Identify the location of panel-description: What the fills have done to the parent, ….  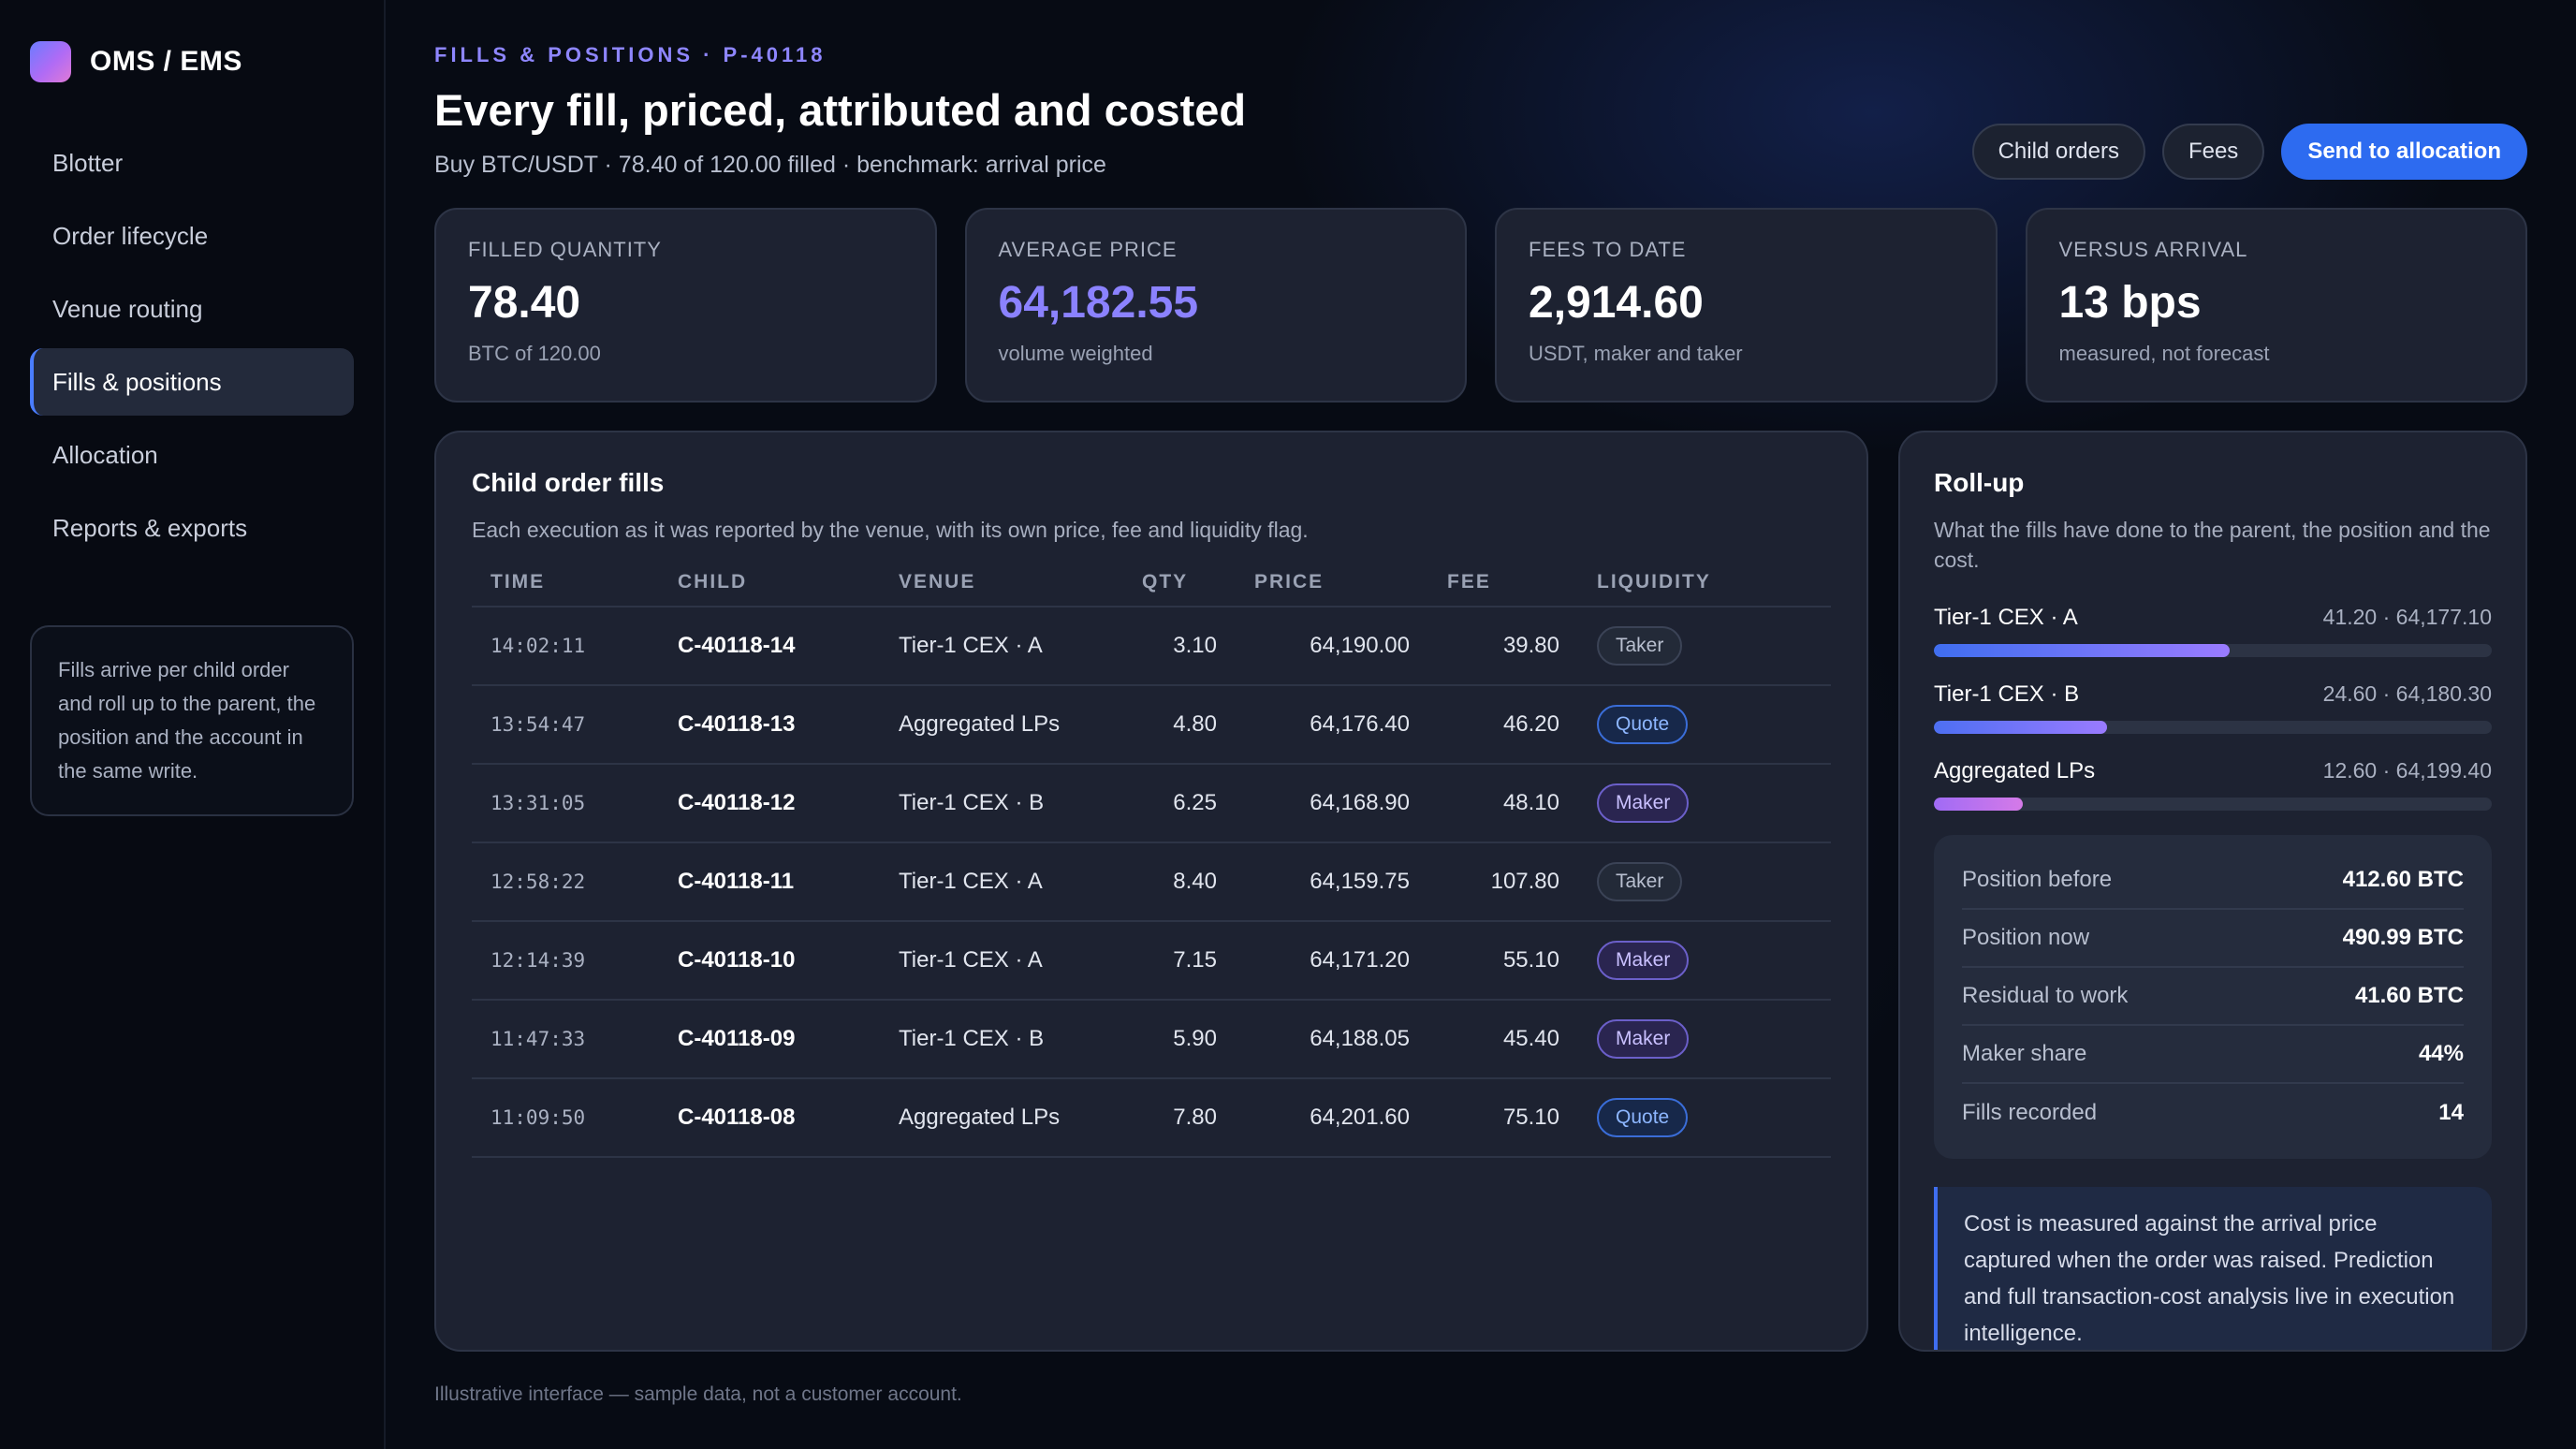
(2212, 545).